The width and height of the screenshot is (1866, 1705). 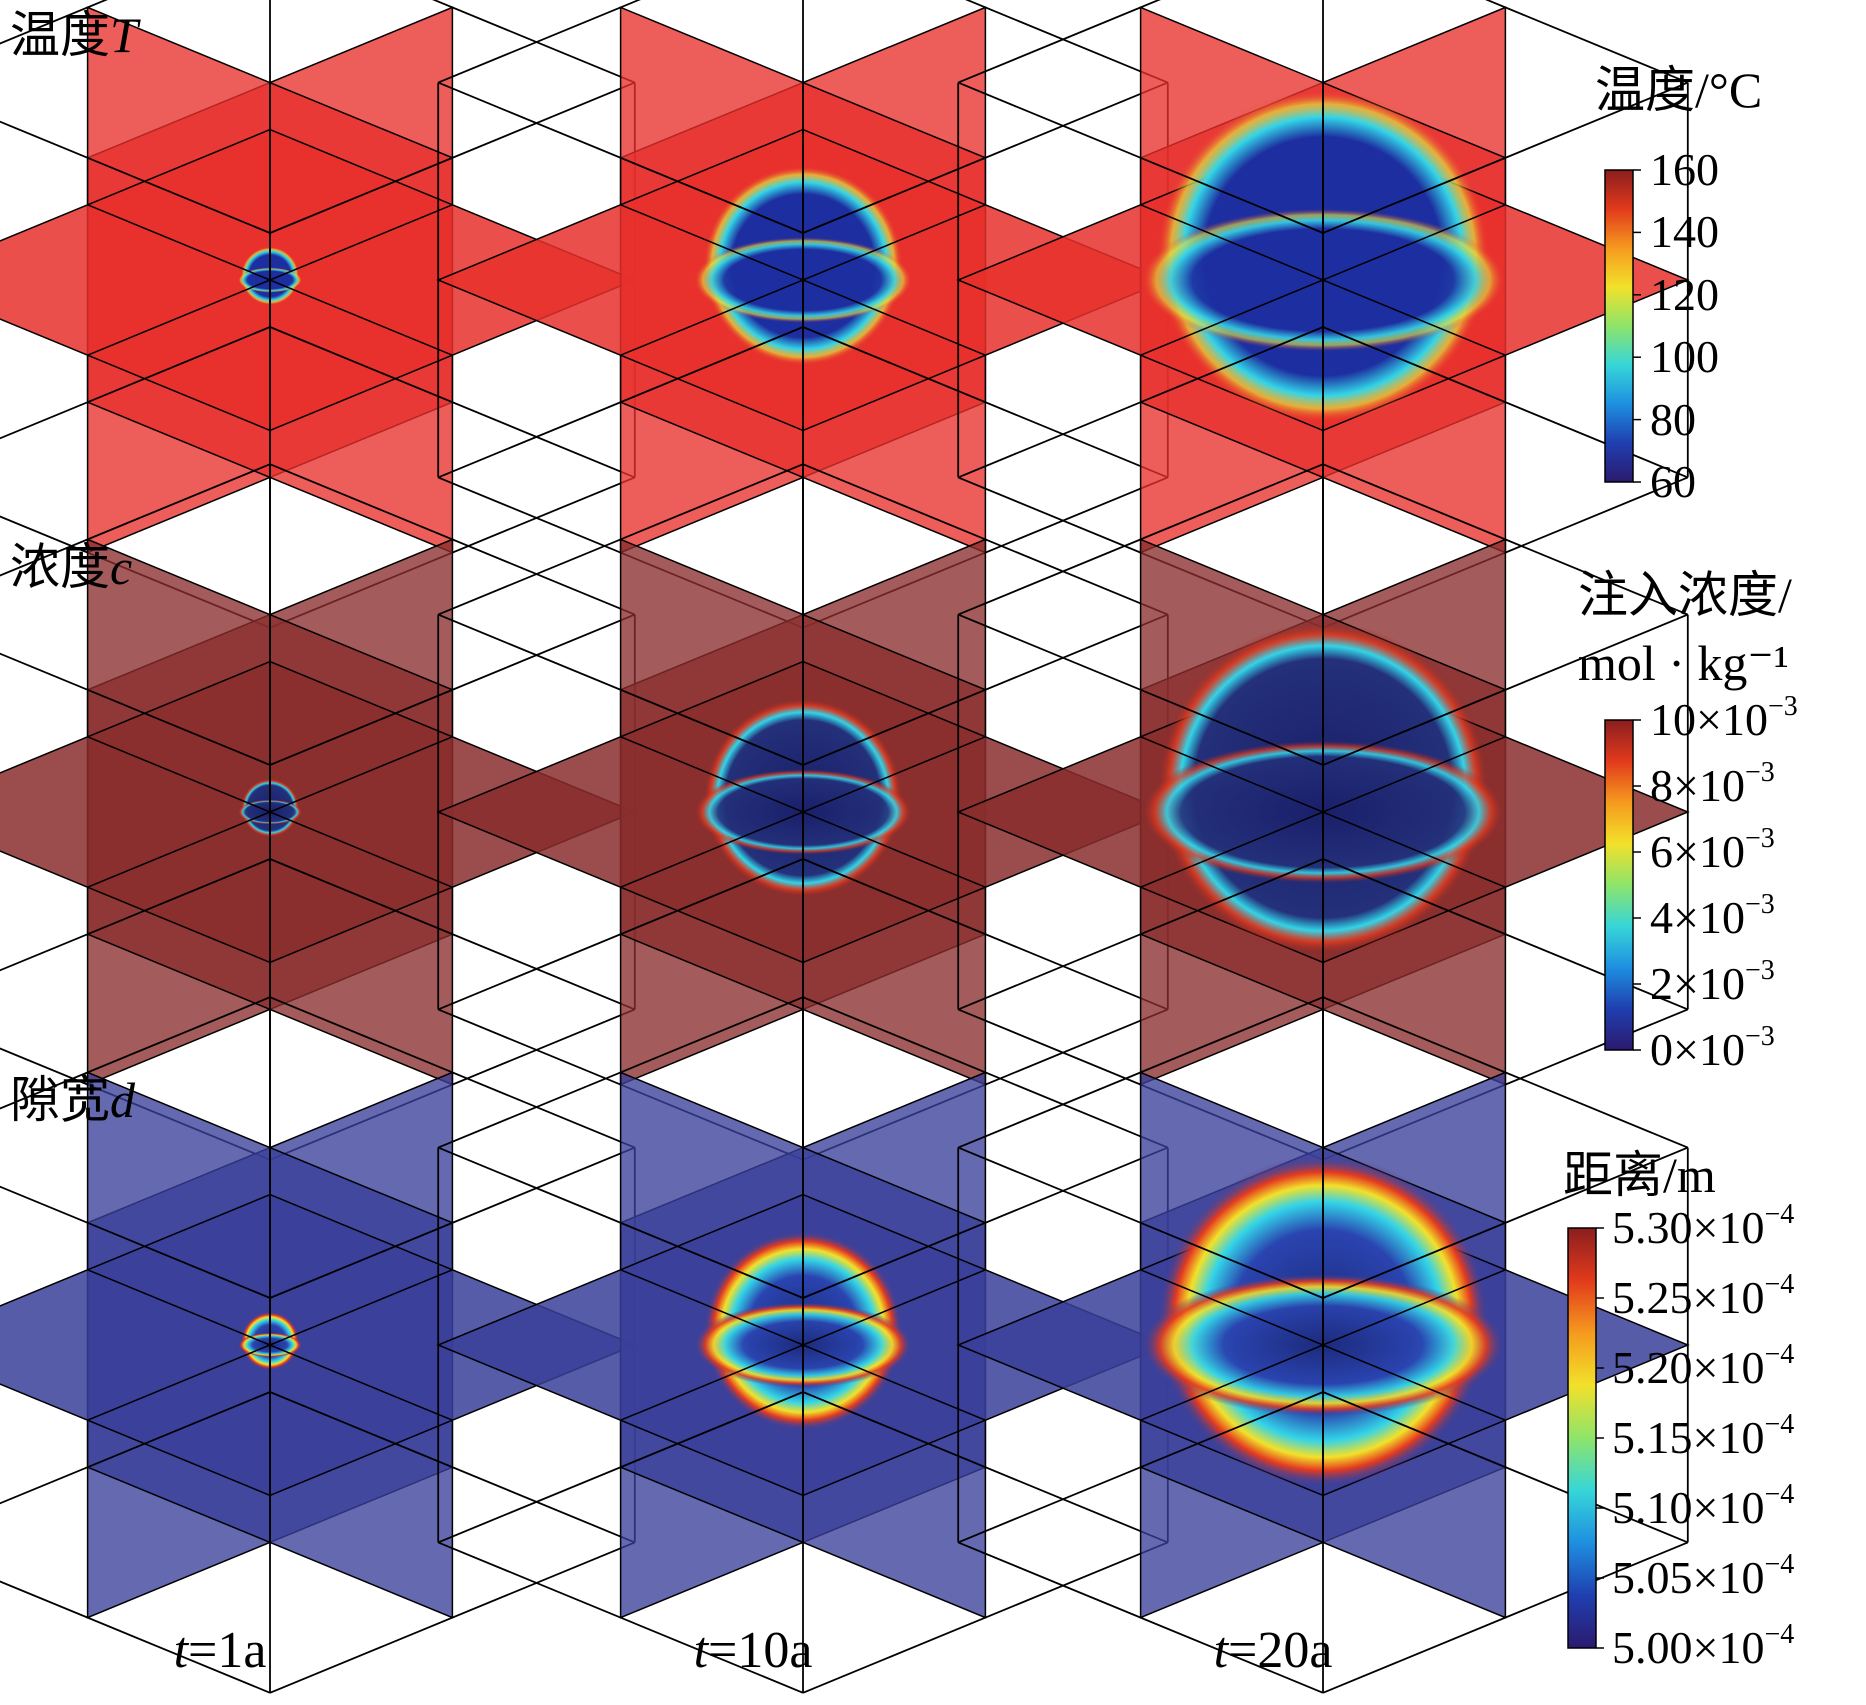 I want to click on row-label-variable: d, so click(x=122, y=1100).